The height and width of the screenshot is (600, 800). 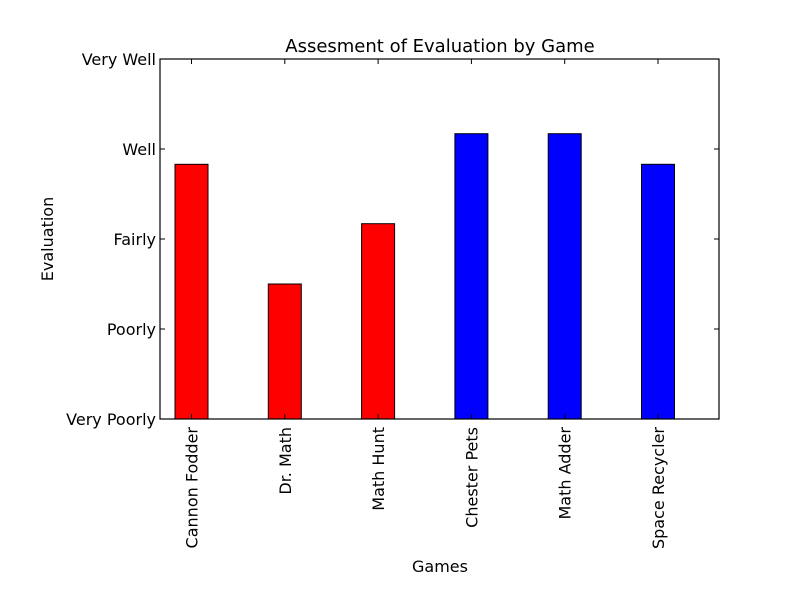 I want to click on x-axis-label: Games, so click(x=440, y=566).